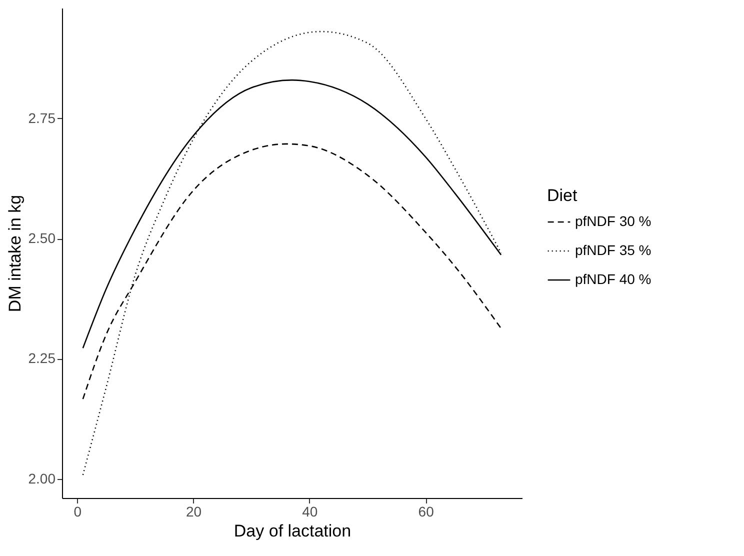  I want to click on legend-title: Diet, so click(562, 195).